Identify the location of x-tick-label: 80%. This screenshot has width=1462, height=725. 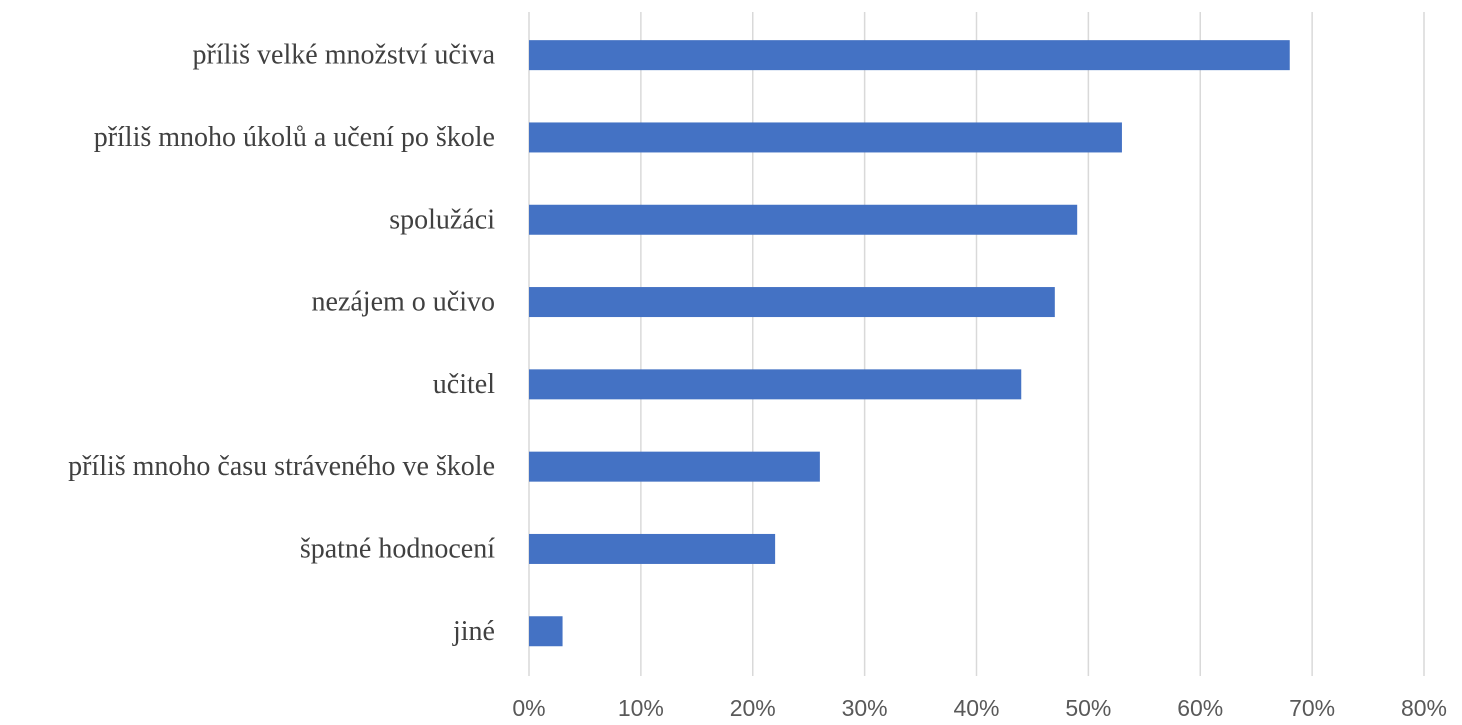
(1424, 708).